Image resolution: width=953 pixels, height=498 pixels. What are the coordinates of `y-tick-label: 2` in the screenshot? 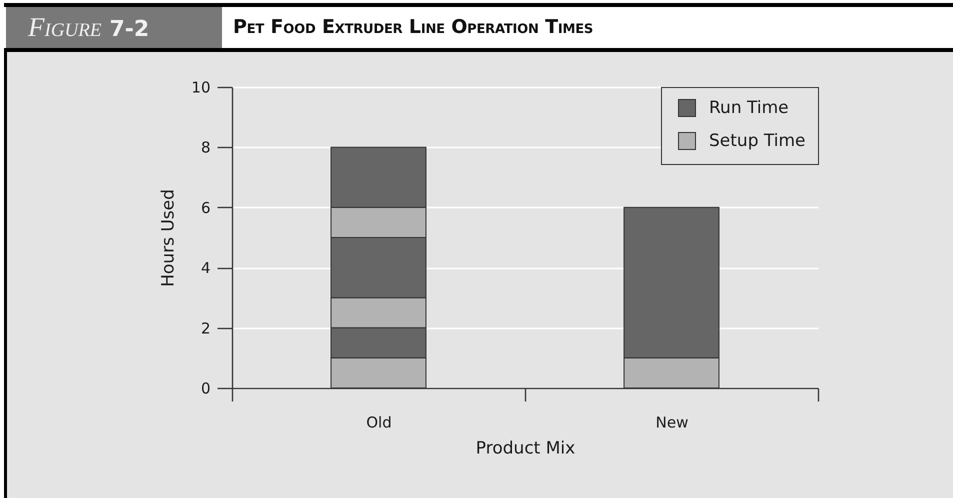 It's located at (205, 328).